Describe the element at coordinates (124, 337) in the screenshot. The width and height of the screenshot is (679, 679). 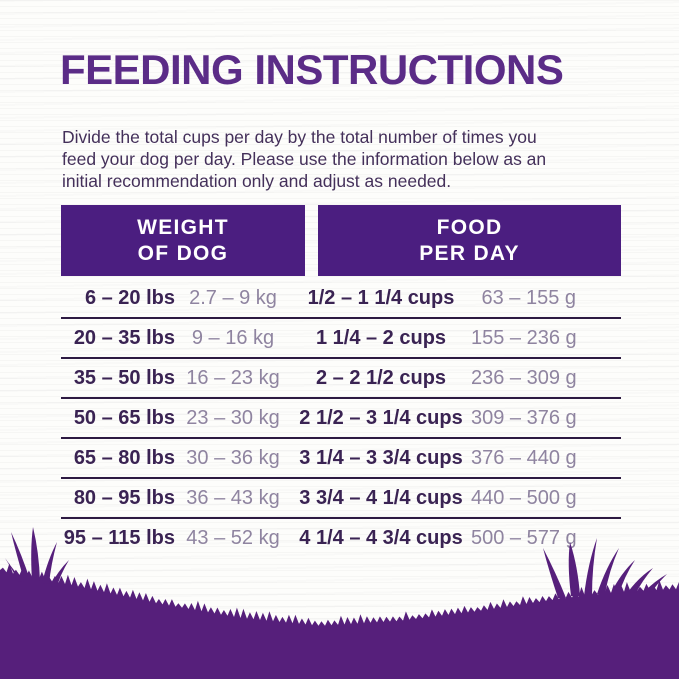
I see `weight-lbs: 20 – 35 lbs` at that location.